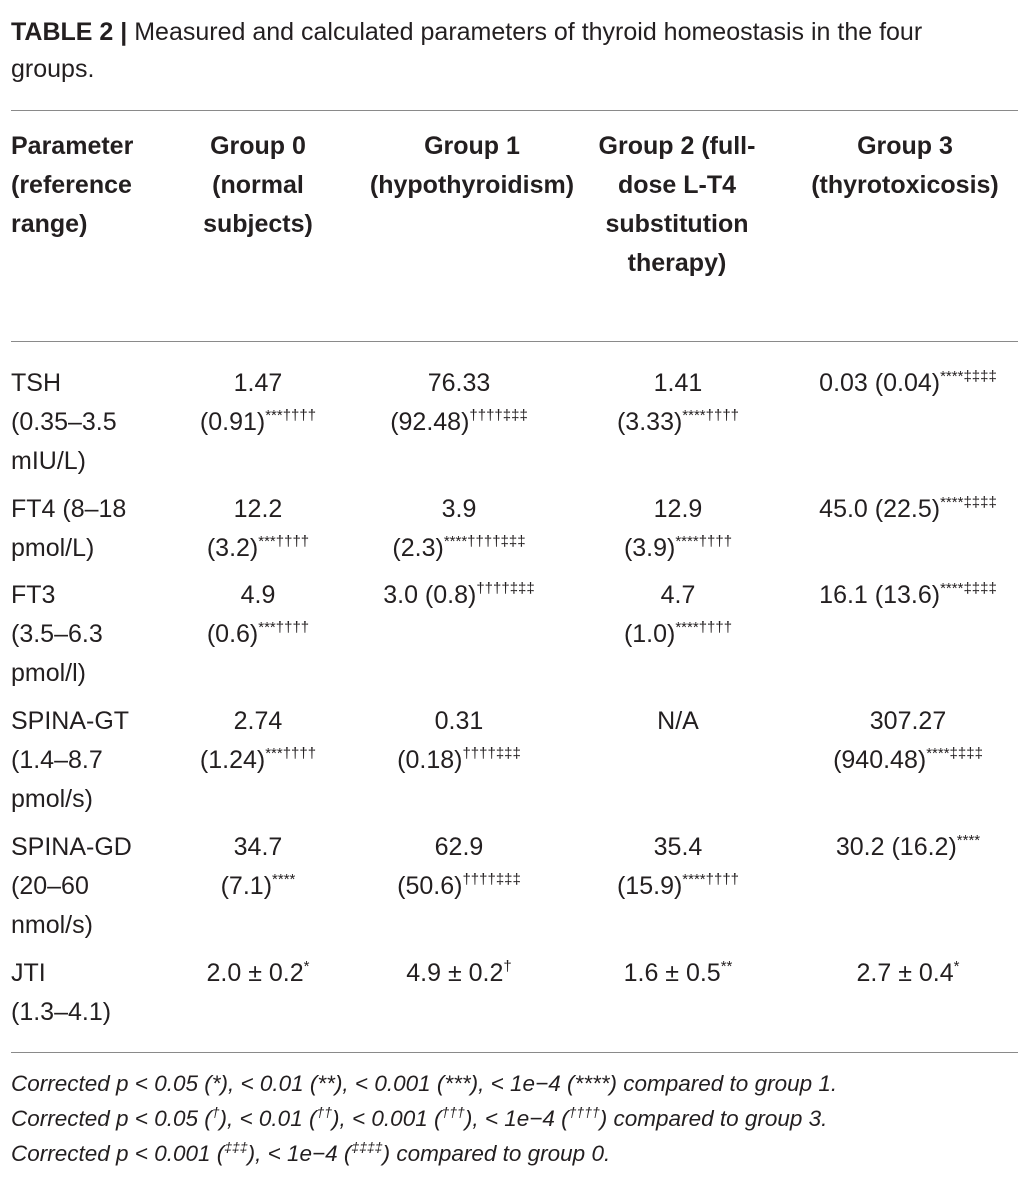 The width and height of the screenshot is (1033, 1200). I want to click on cell-line: 1.47, so click(258, 383).